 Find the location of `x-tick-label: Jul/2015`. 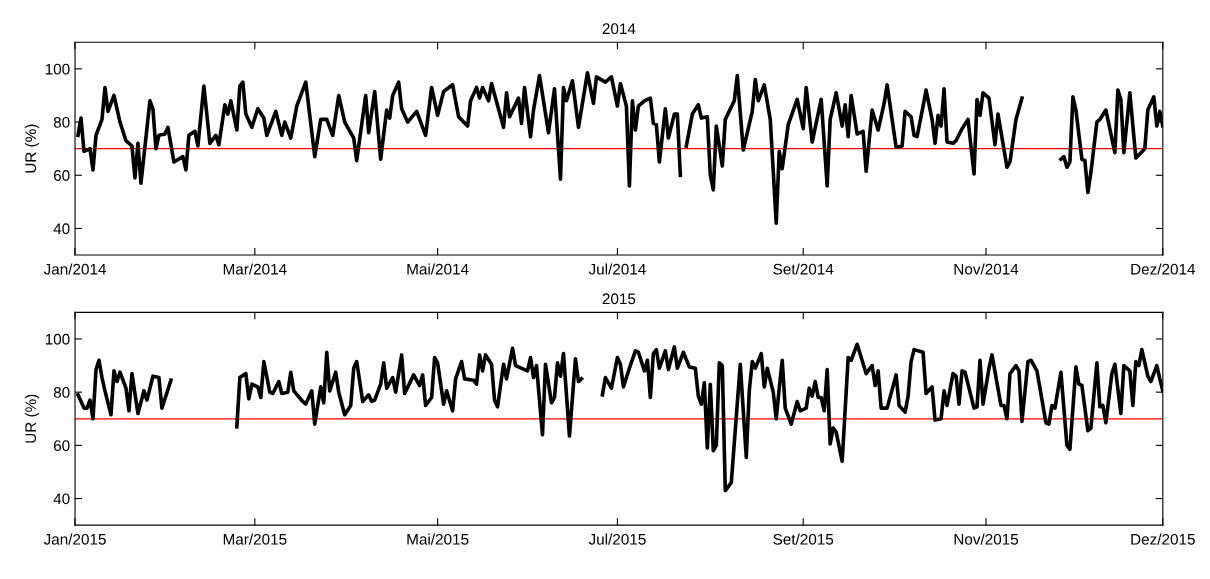

x-tick-label: Jul/2015 is located at coordinates (617, 539).